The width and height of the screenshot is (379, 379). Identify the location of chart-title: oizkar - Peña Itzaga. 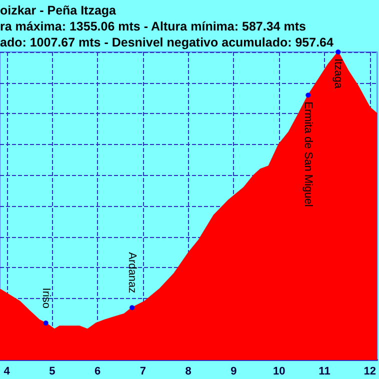
(59, 11).